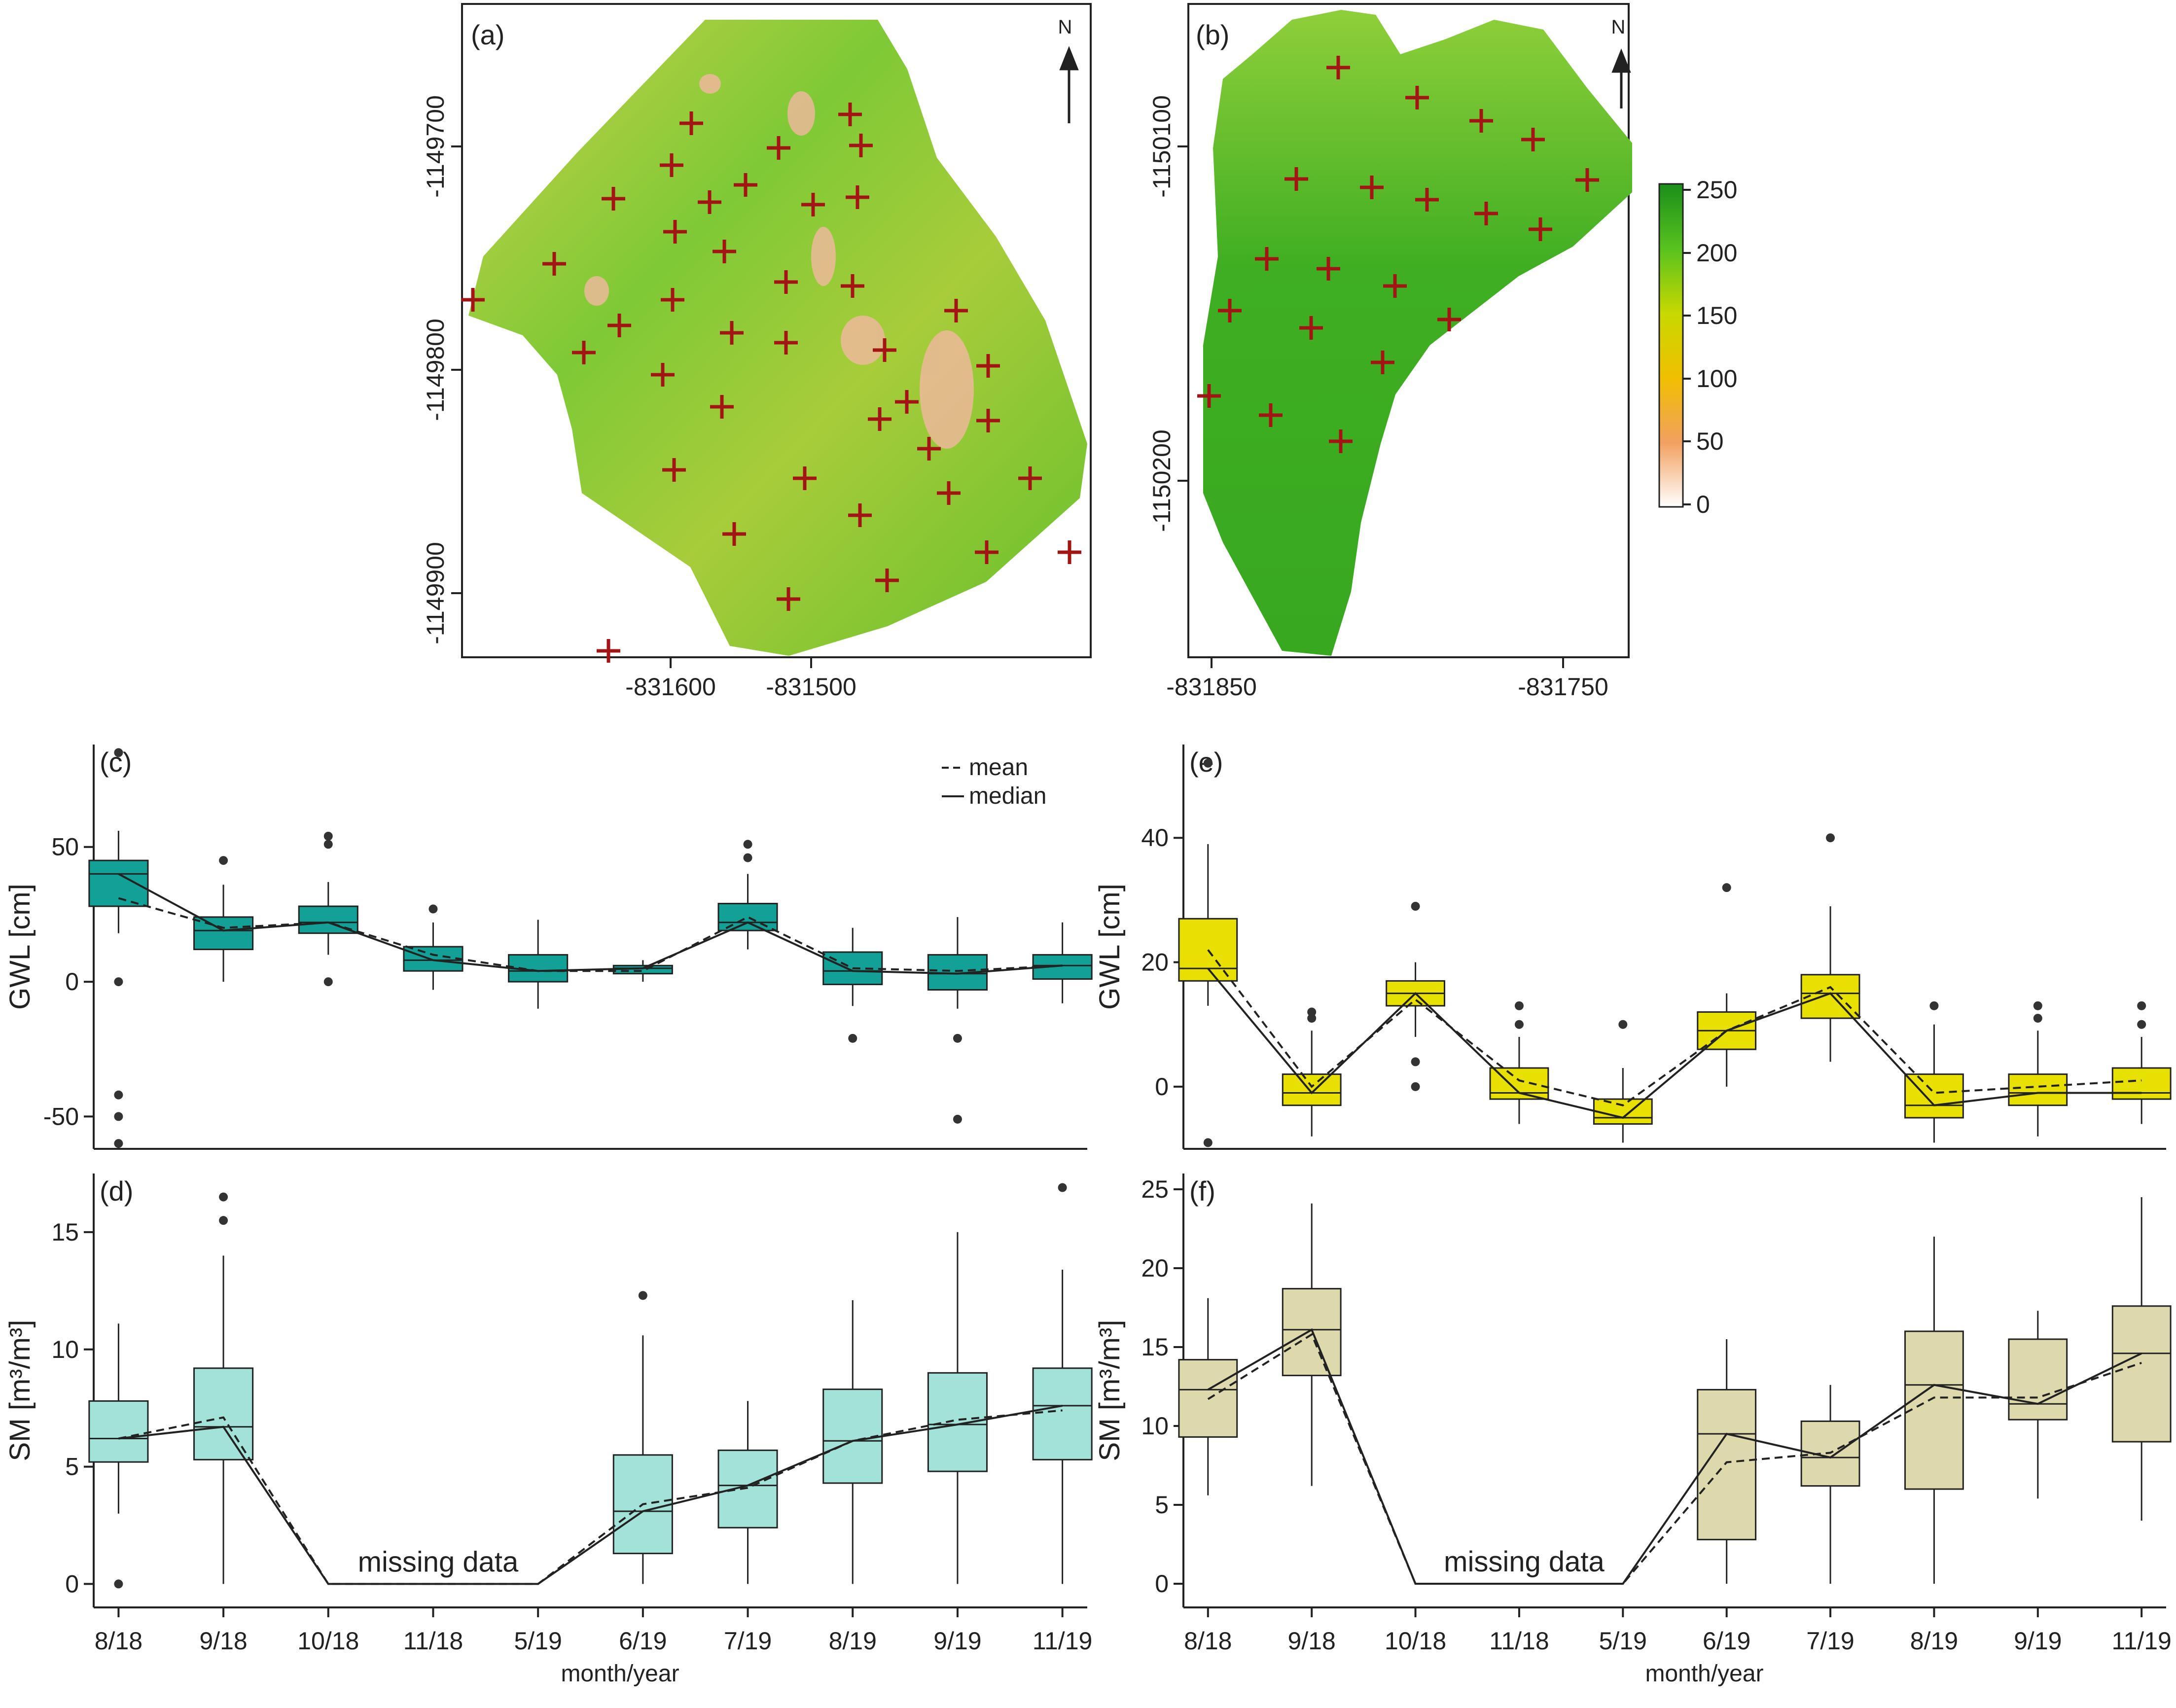 The image size is (2176, 1708). Describe the element at coordinates (1162, 480) in the screenshot. I see `map-b-ytick: -1150200` at that location.